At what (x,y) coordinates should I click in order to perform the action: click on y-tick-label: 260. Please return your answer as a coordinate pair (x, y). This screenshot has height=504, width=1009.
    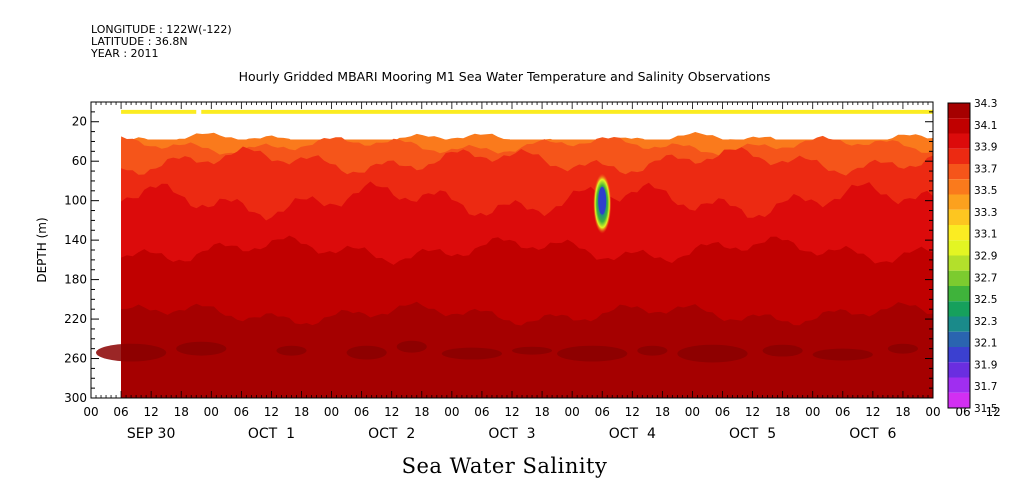
    Looking at the image, I should click on (75, 359).